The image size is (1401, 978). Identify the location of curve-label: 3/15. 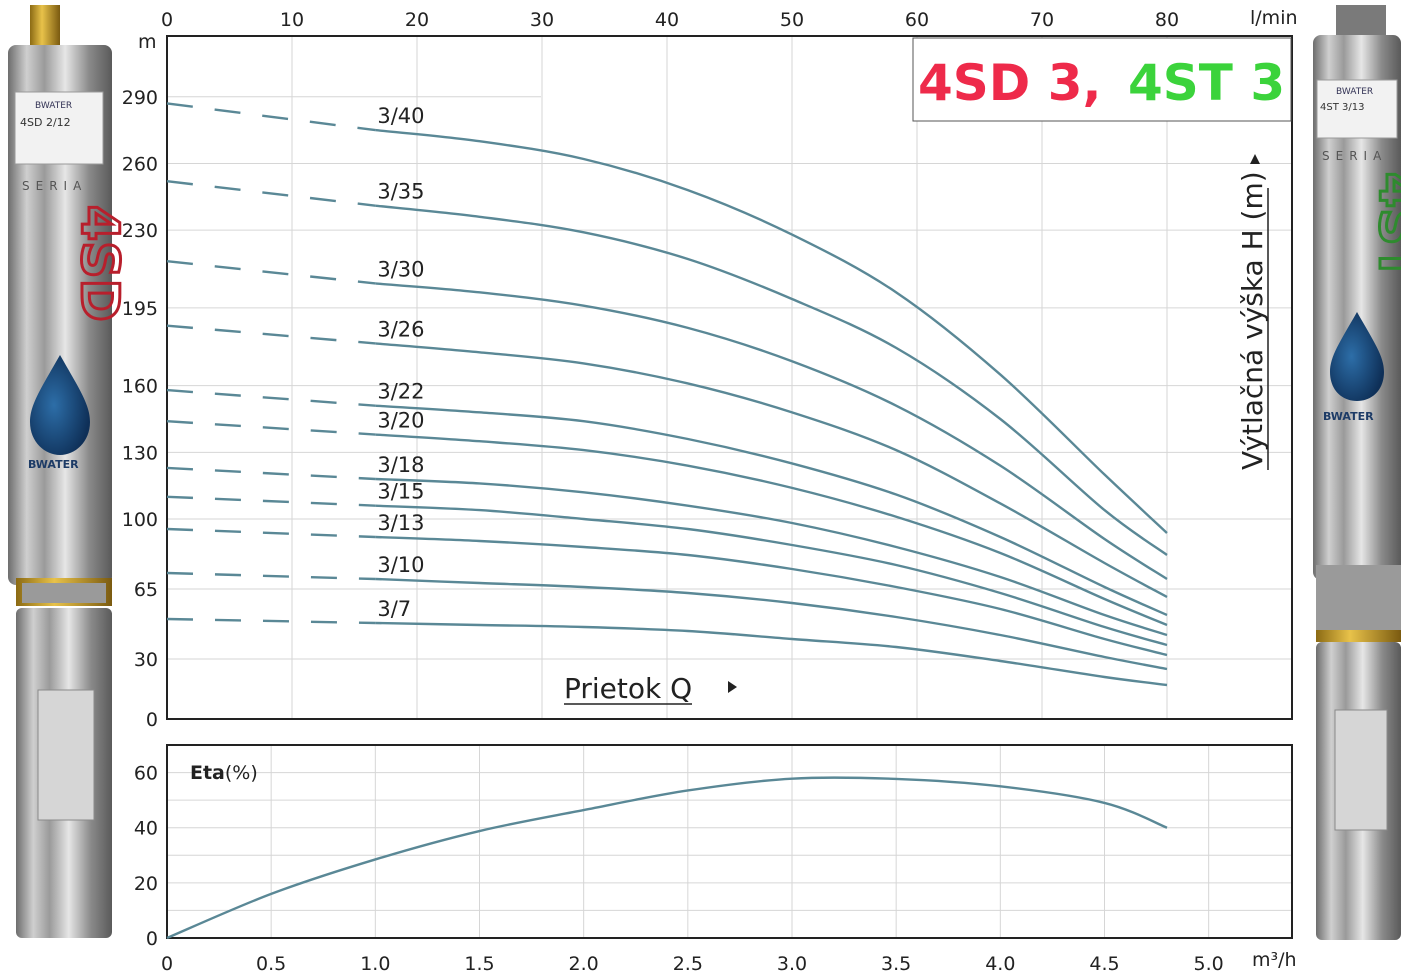
(400, 492).